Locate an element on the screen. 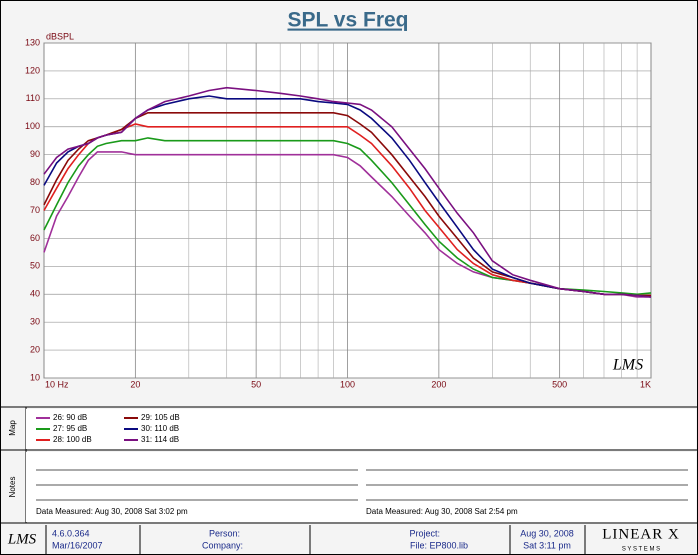 This screenshot has height=555, width=698. footer-logo: LMS is located at coordinates (22, 539).